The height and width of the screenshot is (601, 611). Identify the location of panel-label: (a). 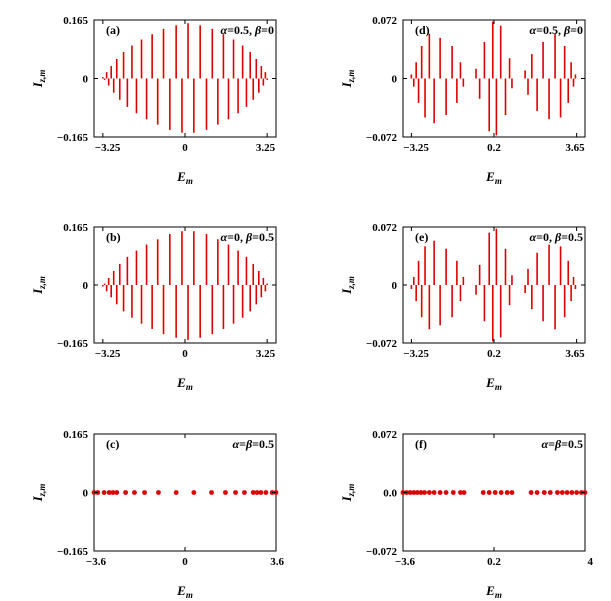
(113, 30).